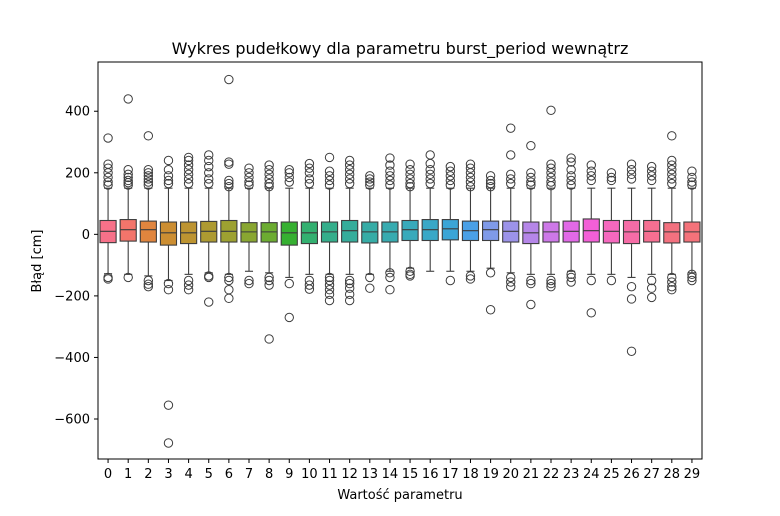 This screenshot has height=516, width=780. I want to click on x-tick-label: 5, so click(209, 474).